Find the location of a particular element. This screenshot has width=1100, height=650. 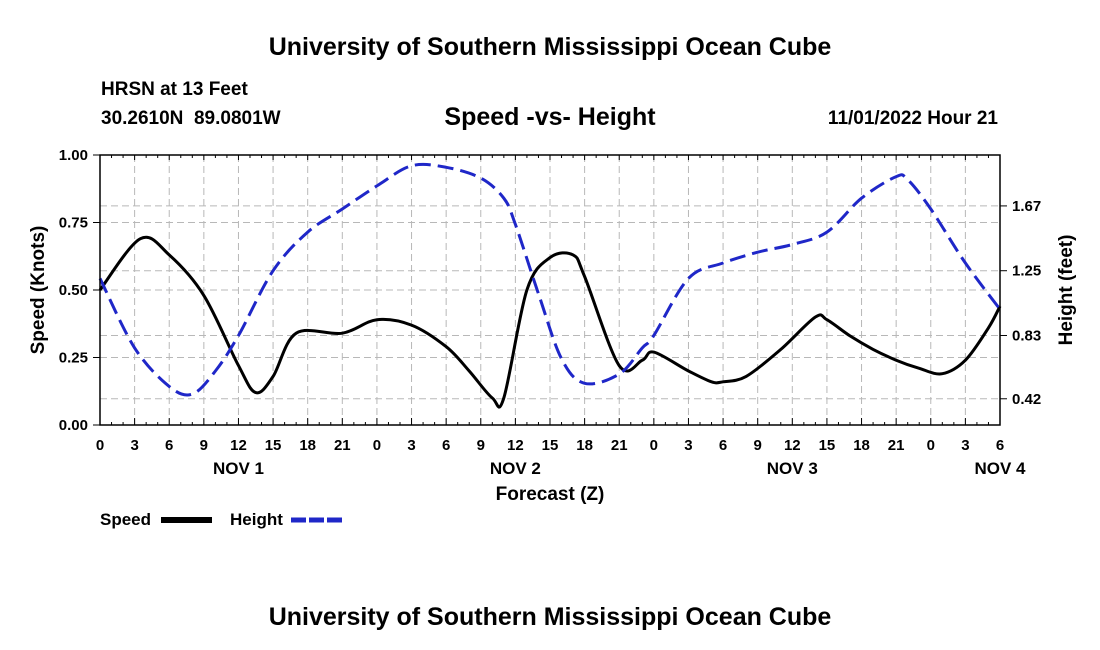

legend-speed-label: Speed is located at coordinates (125, 519).